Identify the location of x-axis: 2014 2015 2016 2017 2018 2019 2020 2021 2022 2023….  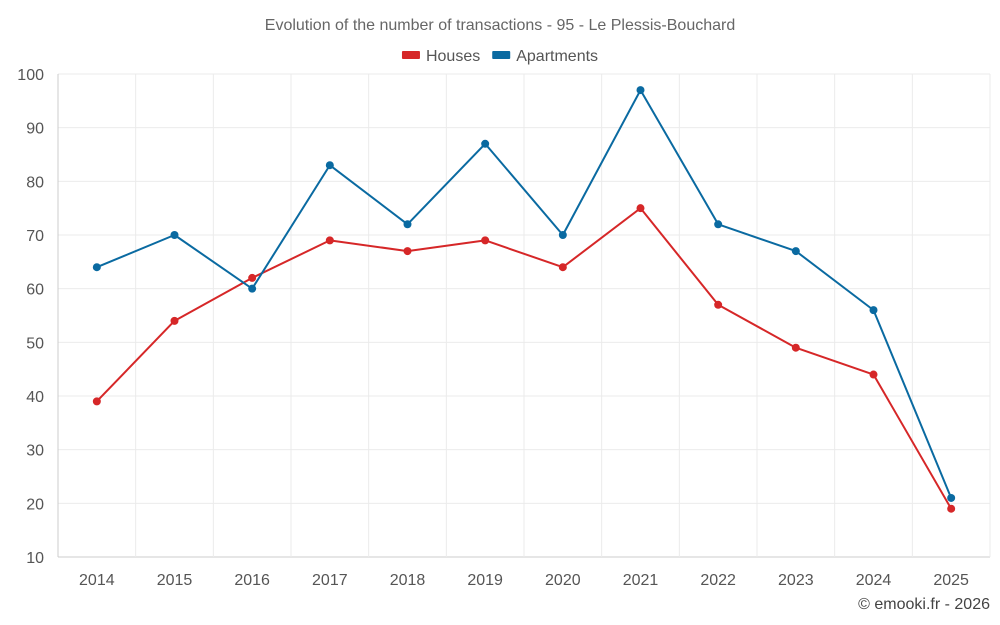
(524, 580).